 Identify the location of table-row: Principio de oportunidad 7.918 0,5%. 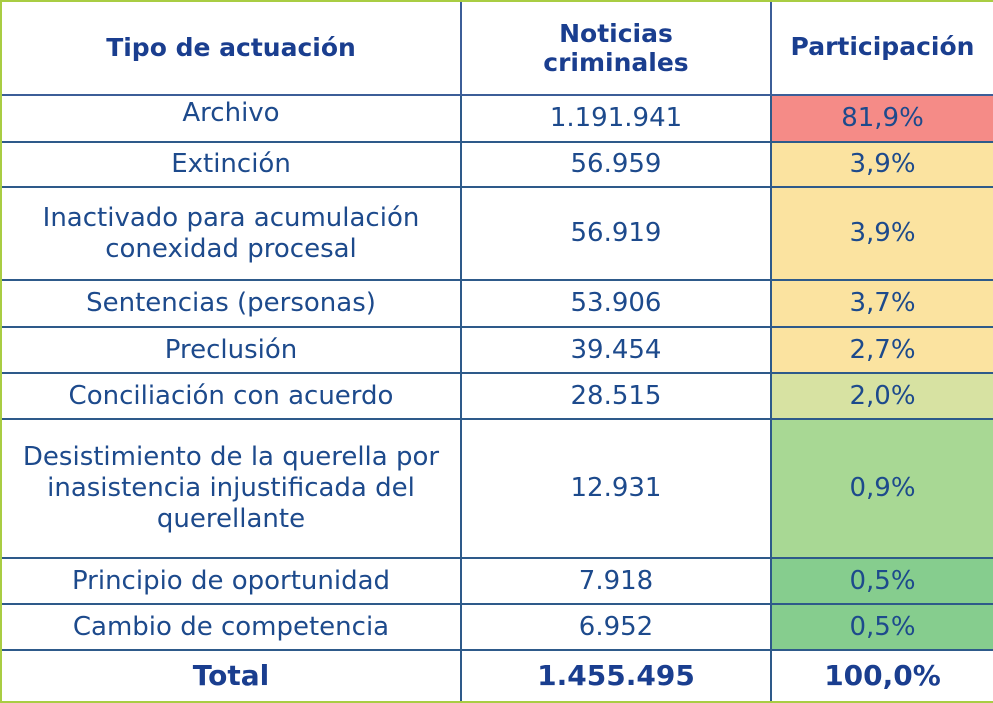
(496, 581).